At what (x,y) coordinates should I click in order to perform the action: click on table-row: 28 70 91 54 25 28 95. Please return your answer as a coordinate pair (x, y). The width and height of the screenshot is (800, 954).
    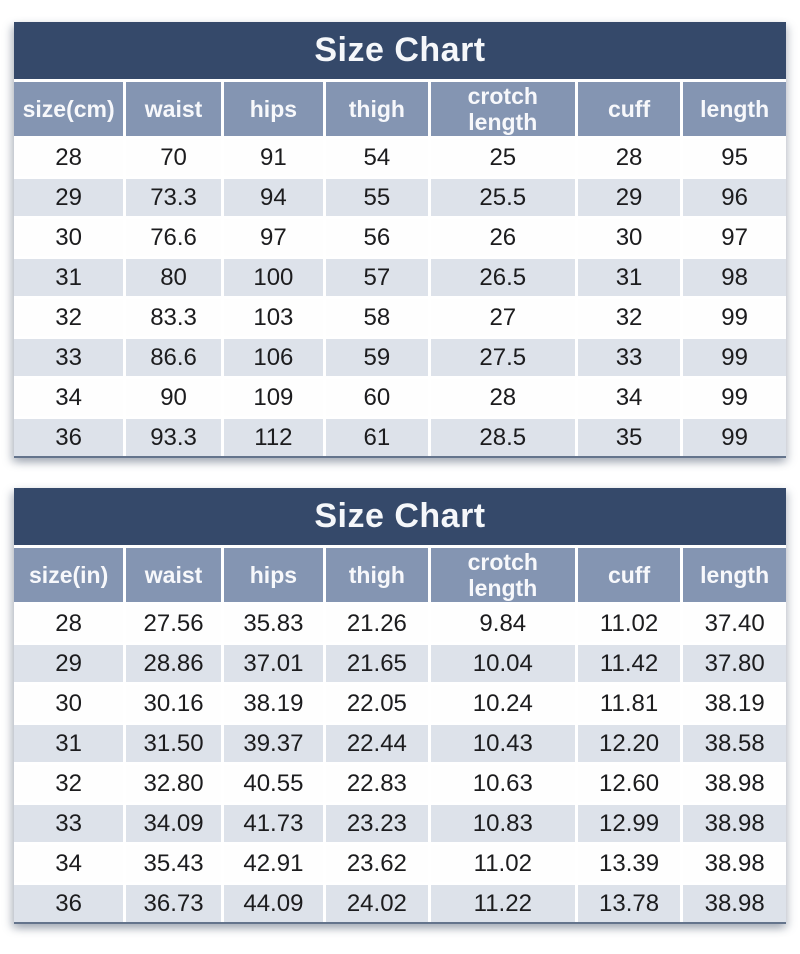
    Looking at the image, I should click on (400, 157).